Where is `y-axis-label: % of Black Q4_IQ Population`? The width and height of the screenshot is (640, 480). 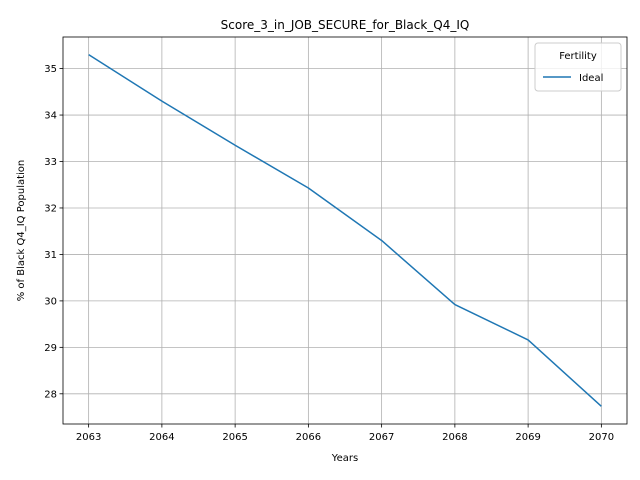
y-axis-label: % of Black Q4_IQ Population is located at coordinates (21, 231).